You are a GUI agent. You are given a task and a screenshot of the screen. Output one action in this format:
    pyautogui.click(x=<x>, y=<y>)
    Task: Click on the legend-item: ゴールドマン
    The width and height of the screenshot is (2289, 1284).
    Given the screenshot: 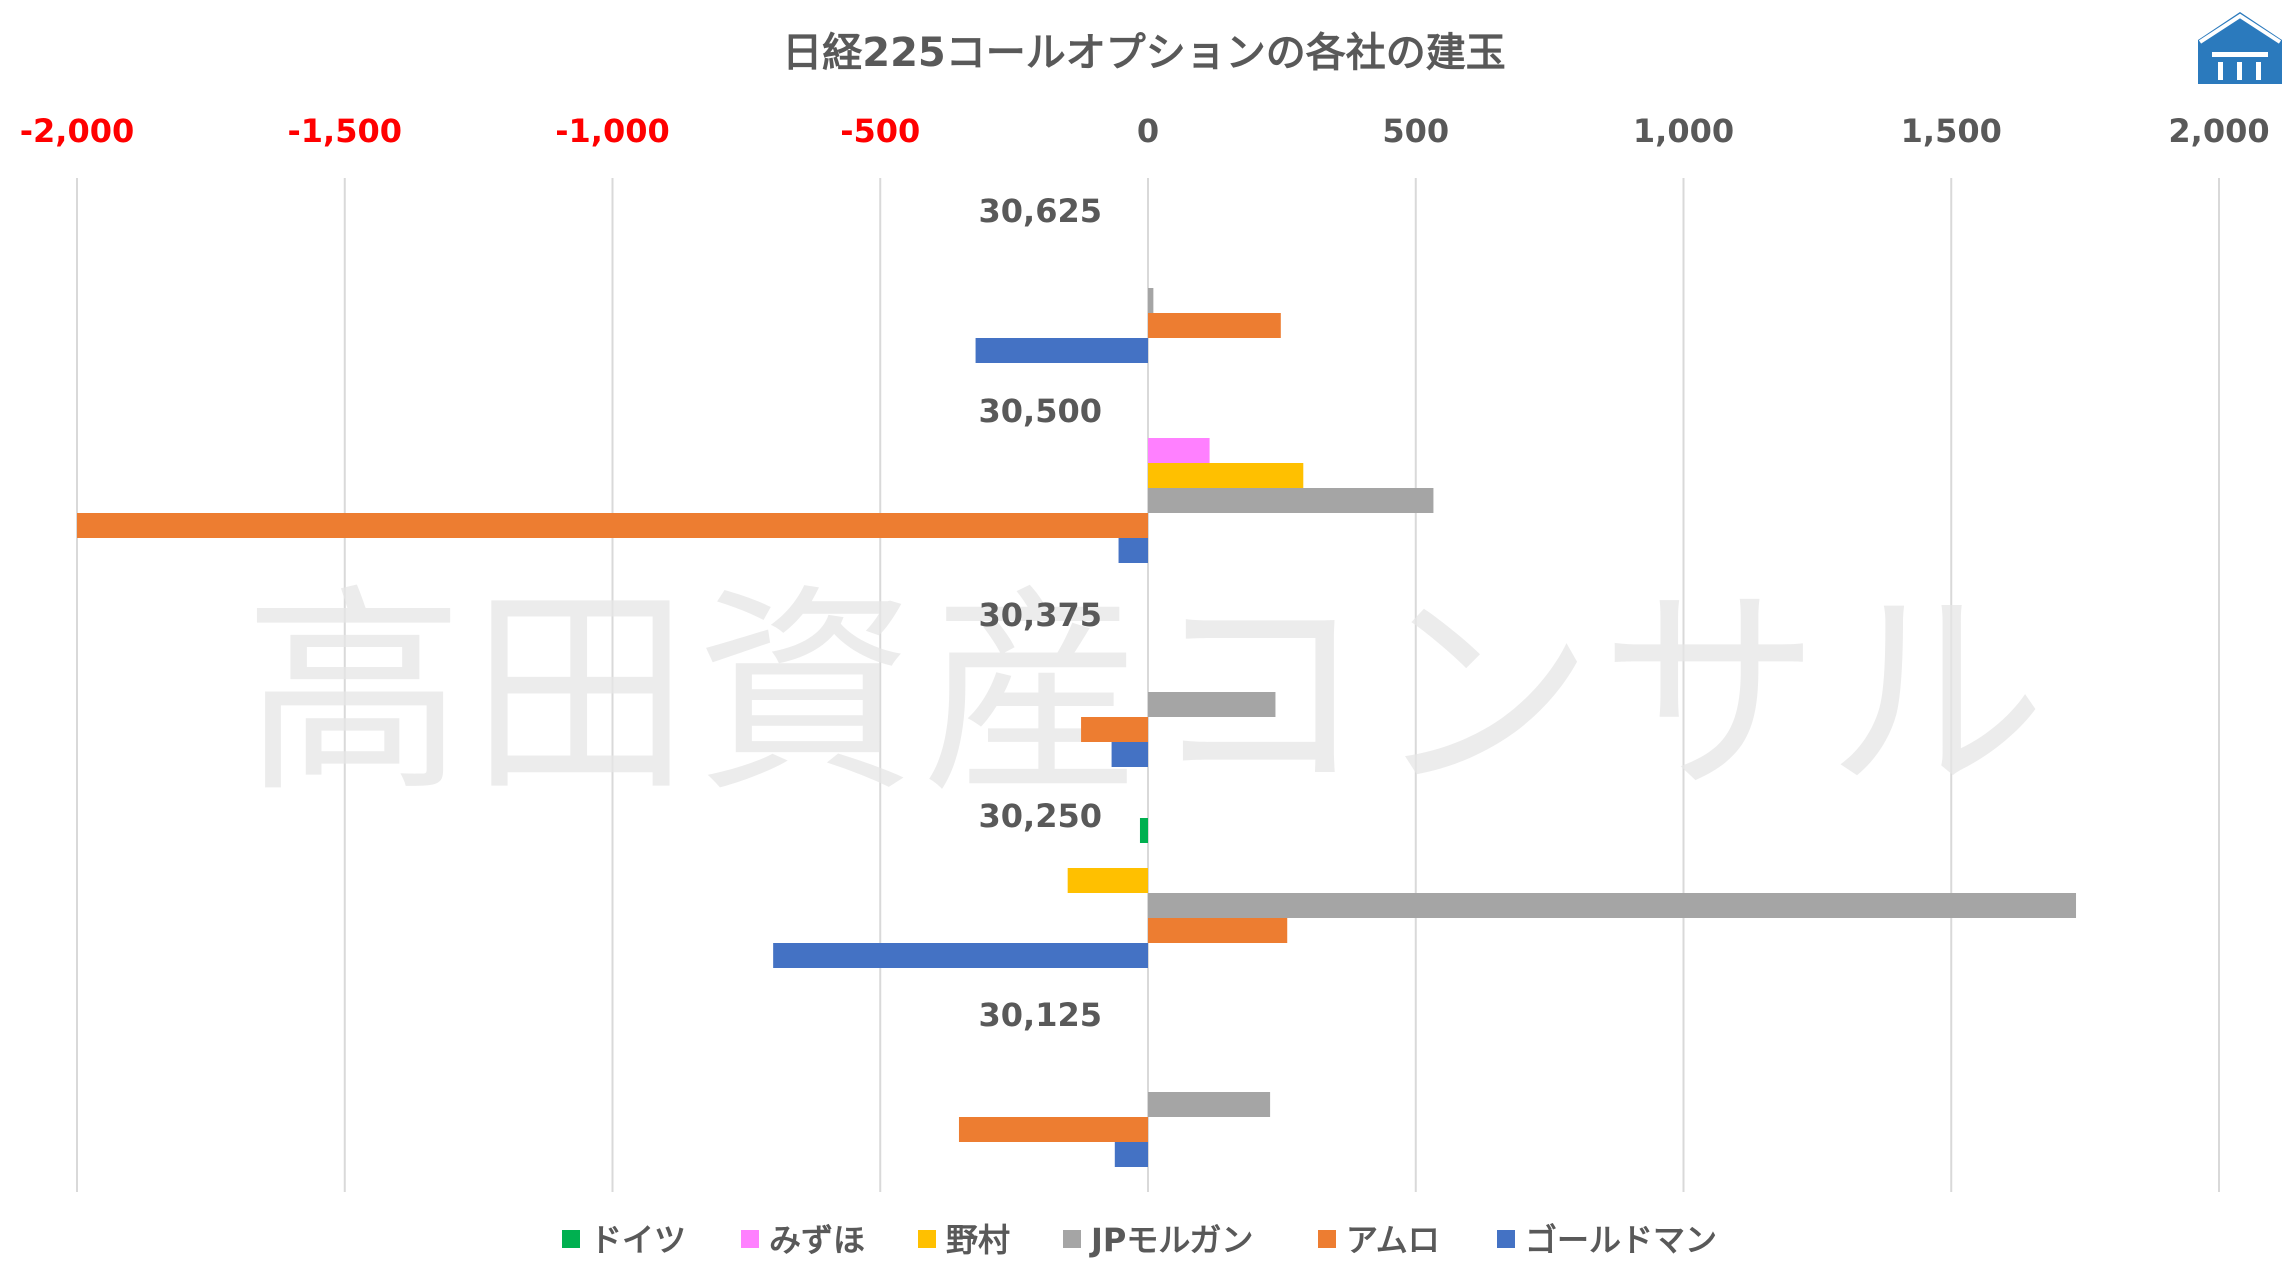 What is the action you would take?
    pyautogui.click(x=1607, y=1240)
    